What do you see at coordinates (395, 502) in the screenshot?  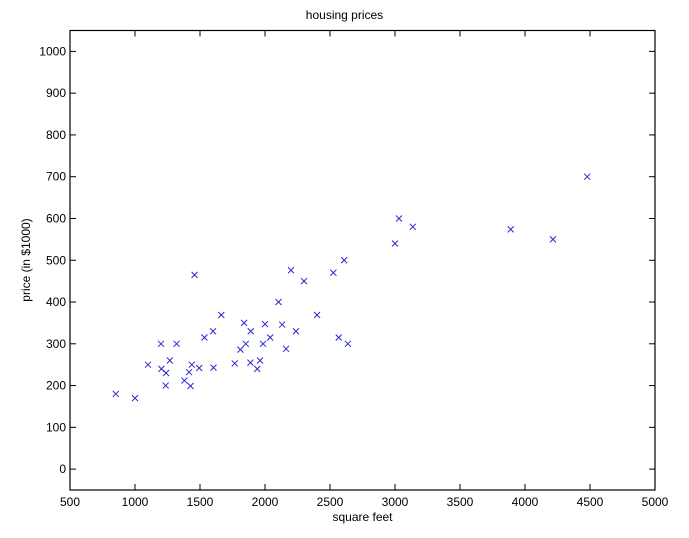 I see `x-tick-label: 3000` at bounding box center [395, 502].